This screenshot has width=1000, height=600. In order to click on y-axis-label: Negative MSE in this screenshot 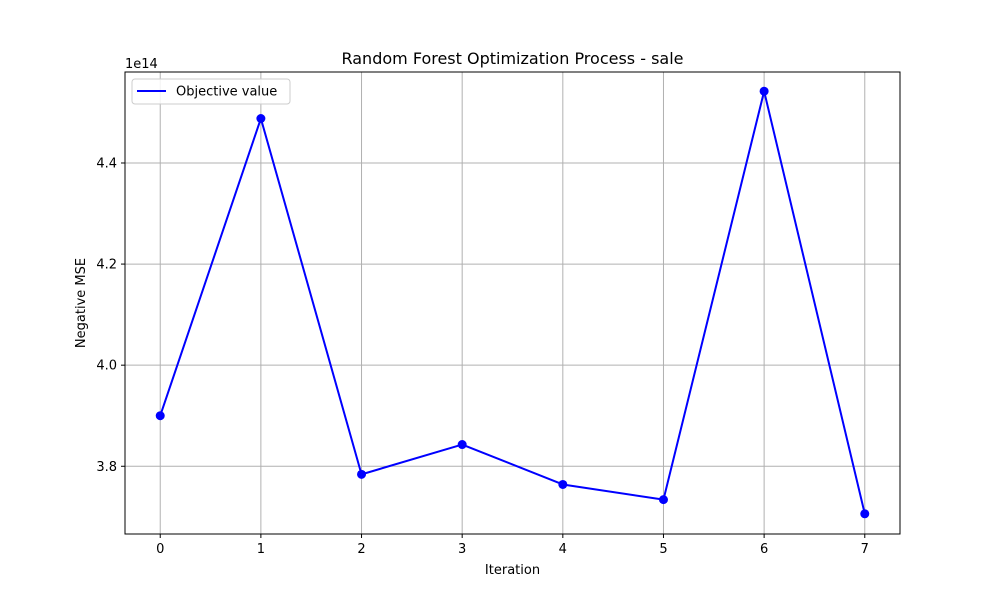, I will do `click(81, 303)`.